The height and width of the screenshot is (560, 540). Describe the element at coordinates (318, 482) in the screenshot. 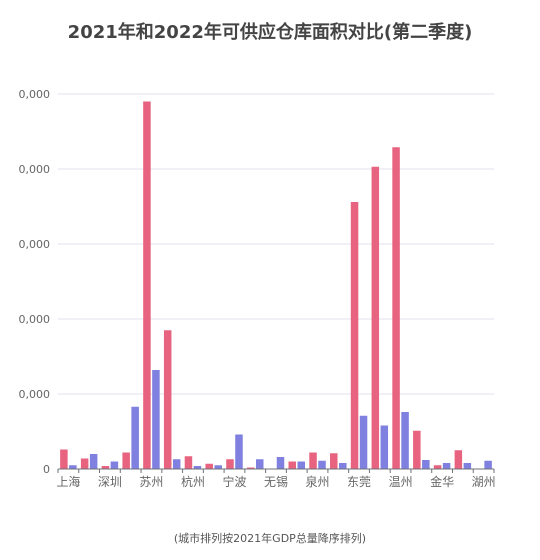

I see `x-tick-label: 泉州` at that location.